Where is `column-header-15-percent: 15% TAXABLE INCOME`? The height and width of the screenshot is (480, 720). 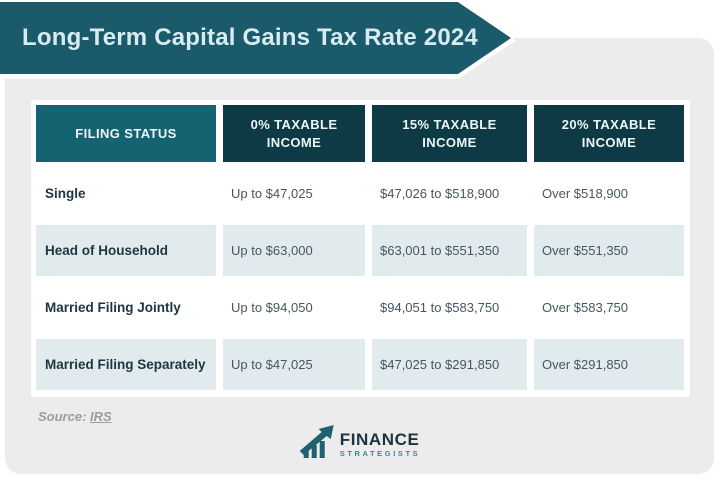 column-header-15-percent: 15% TAXABLE INCOME is located at coordinates (449, 133).